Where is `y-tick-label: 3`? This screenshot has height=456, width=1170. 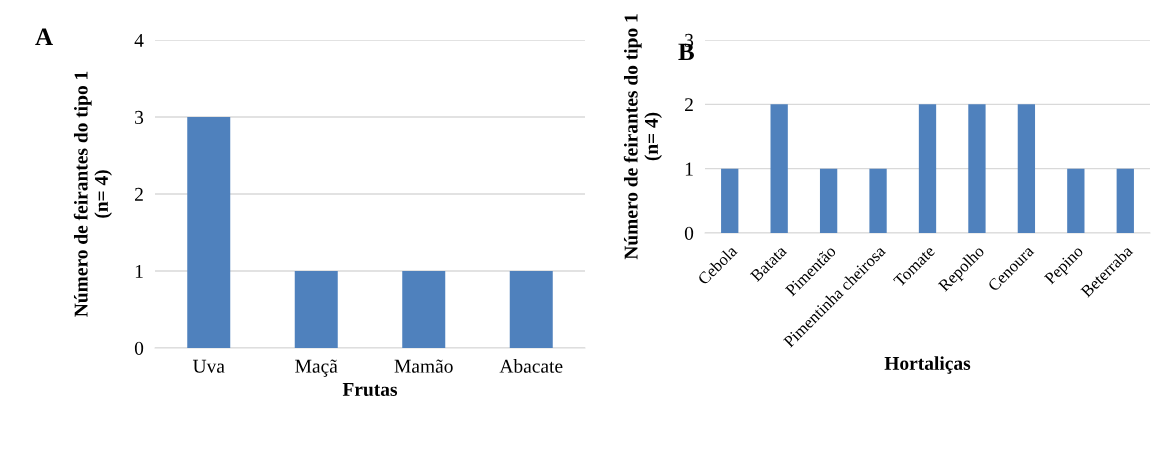 y-tick-label: 3 is located at coordinates (139, 117).